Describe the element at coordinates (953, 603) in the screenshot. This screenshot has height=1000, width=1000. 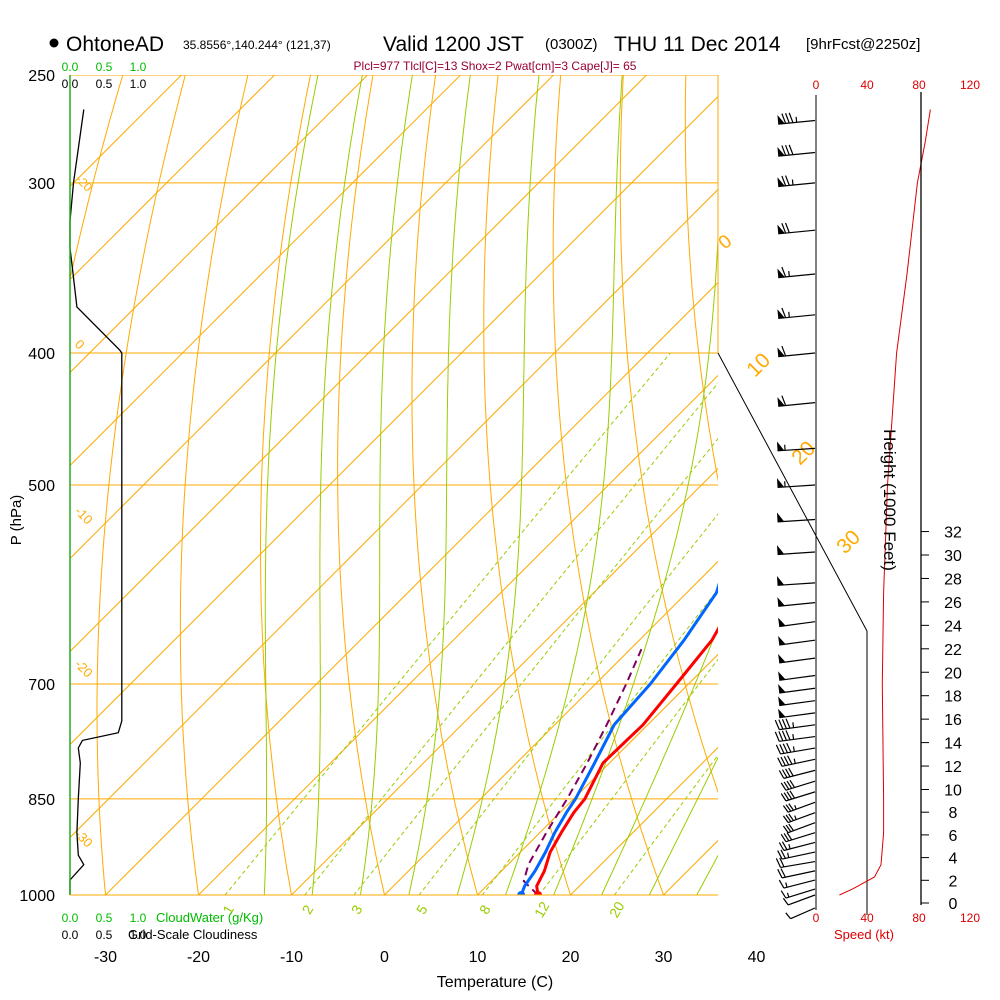
I see `height-tick-label: 26` at that location.